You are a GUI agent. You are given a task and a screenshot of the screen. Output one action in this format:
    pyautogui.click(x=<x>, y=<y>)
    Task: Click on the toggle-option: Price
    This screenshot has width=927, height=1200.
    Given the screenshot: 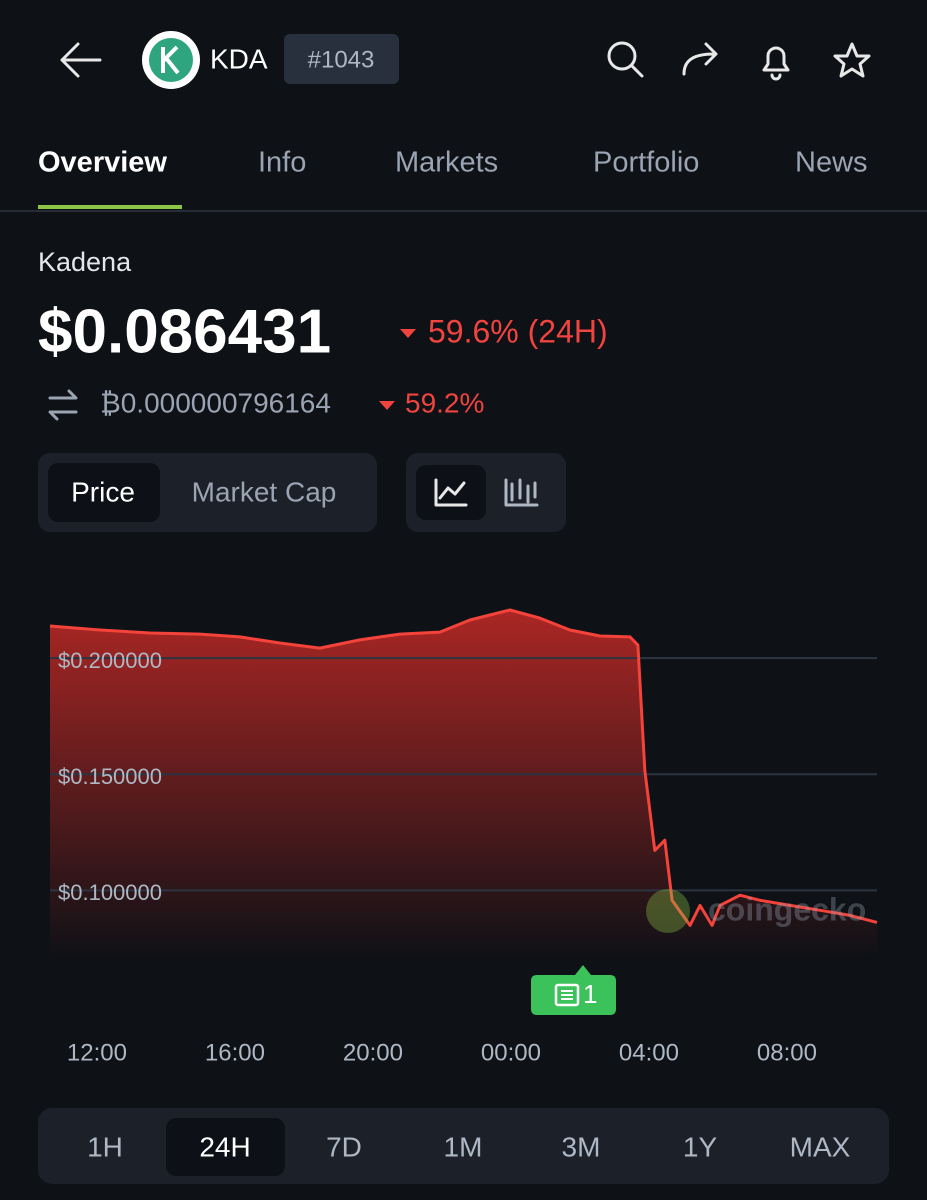 What is the action you would take?
    pyautogui.click(x=103, y=491)
    